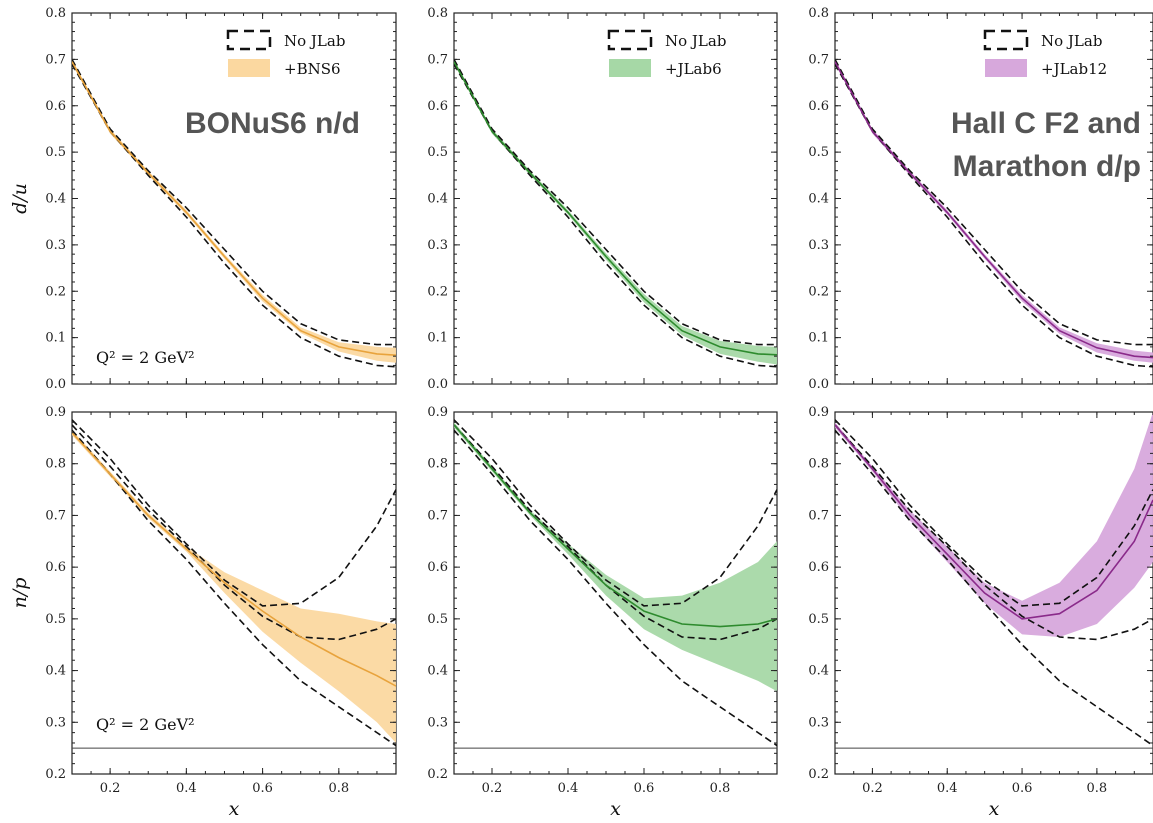 Image resolution: width=1153 pixels, height=823 pixels. What do you see at coordinates (693, 69) in the screenshot?
I see `legend-label-fit: +JLab6` at bounding box center [693, 69].